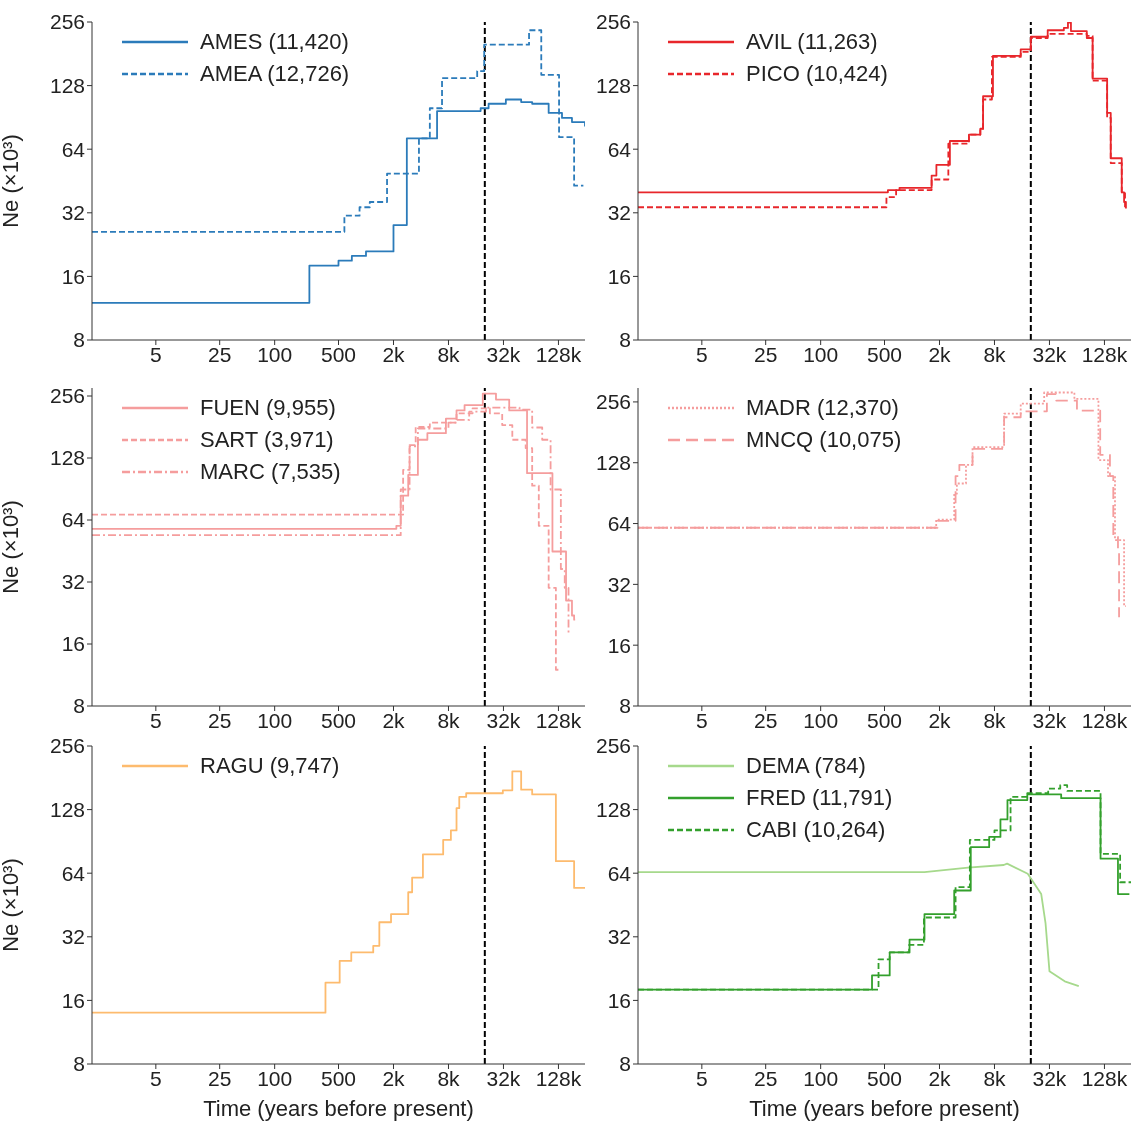 The width and height of the screenshot is (1131, 1136). Describe the element at coordinates (816, 830) in the screenshot. I see `legend-label: CABI (10,264)` at that location.